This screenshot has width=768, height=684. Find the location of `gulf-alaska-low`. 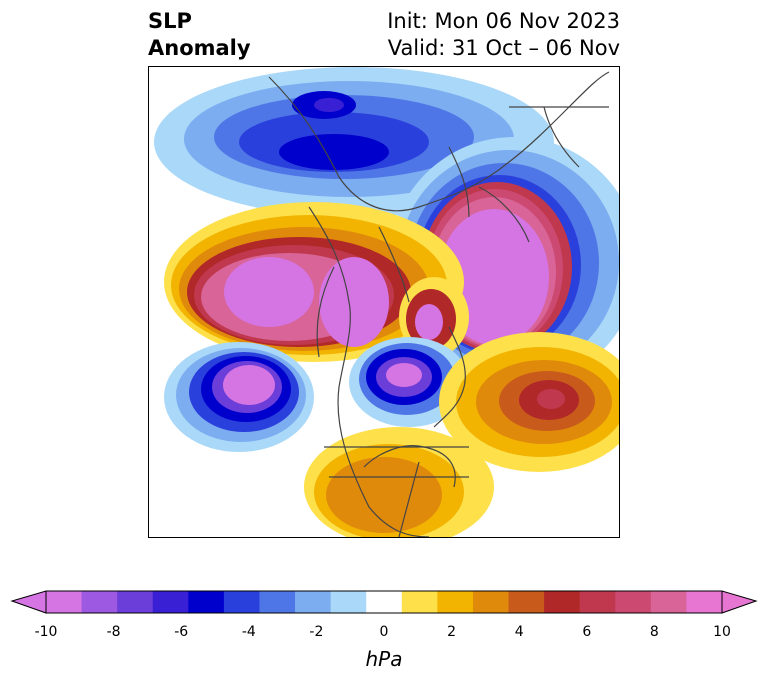

gulf-alaska-low is located at coordinates (239, 397).